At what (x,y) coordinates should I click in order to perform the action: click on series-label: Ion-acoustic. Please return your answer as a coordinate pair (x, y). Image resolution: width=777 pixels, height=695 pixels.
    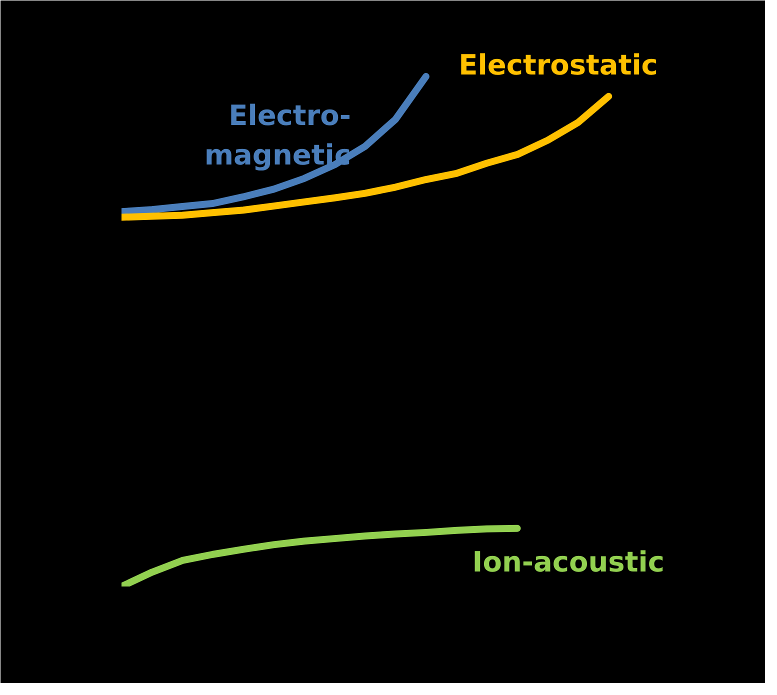
    Looking at the image, I should click on (568, 561).